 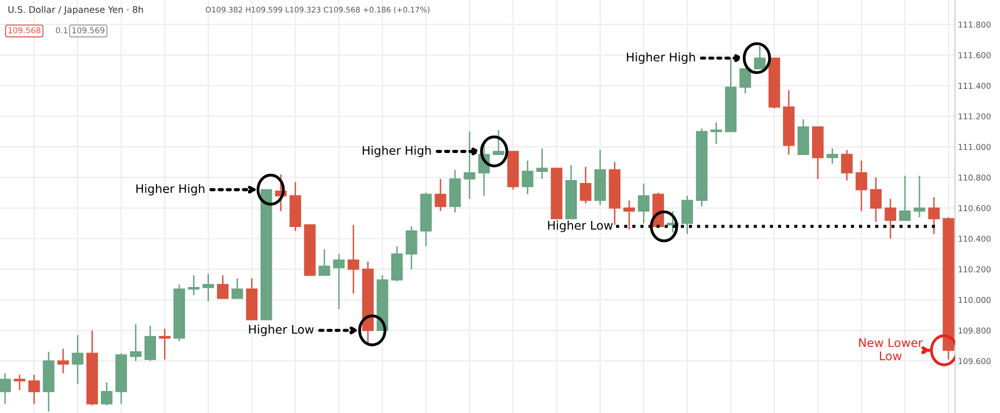 I want to click on annotation: Higher Low, so click(x=281, y=330).